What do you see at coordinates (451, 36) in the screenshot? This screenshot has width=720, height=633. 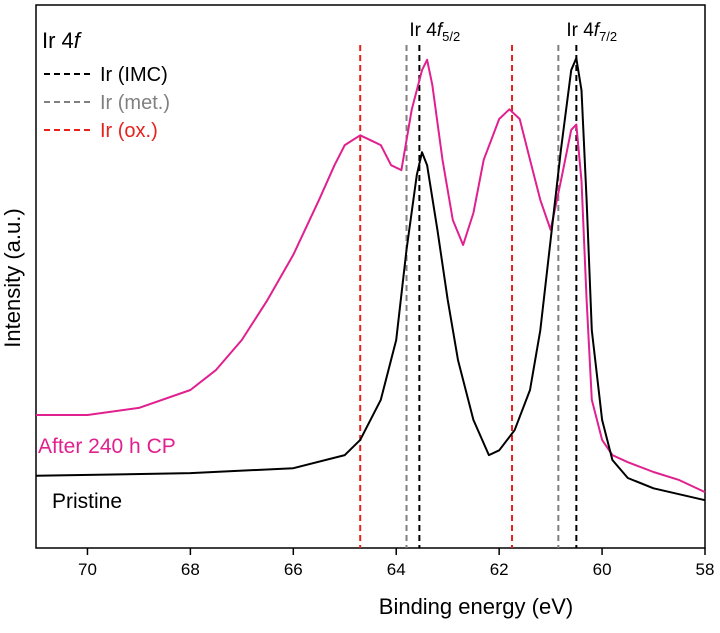 I see `peak-label-sub: 5/2` at bounding box center [451, 36].